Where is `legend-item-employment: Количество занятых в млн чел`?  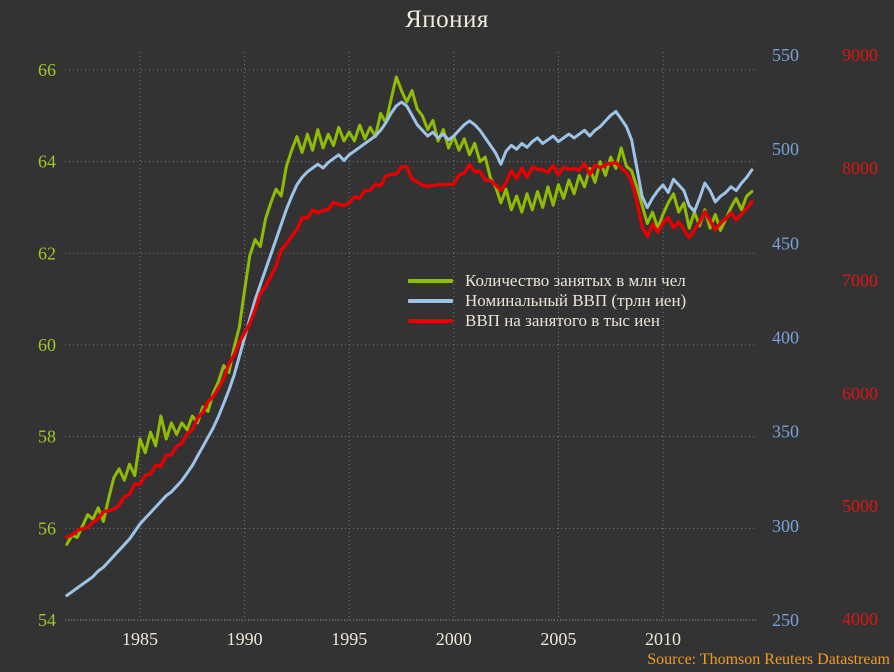
legend-item-employment: Количество занятых в млн чел is located at coordinates (547, 281).